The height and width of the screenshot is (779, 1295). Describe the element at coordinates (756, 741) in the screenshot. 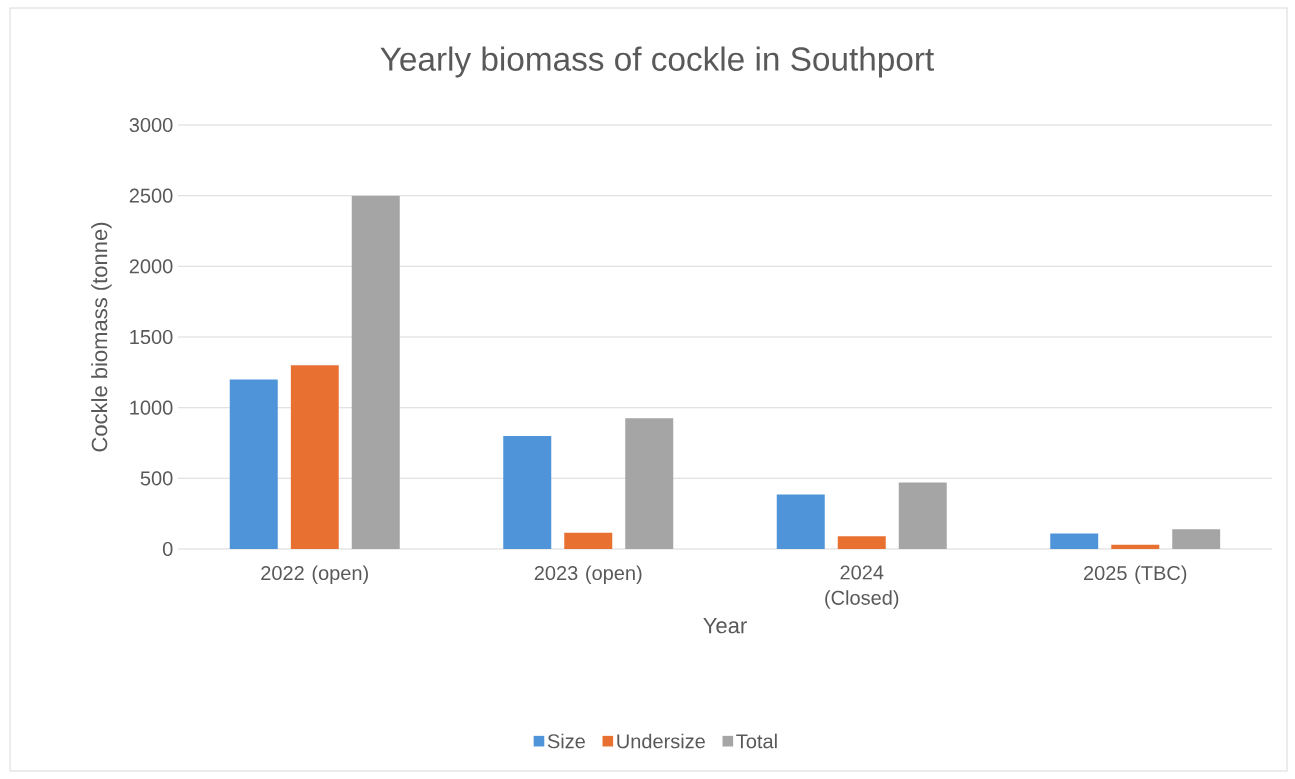

I see `legend-label: Total` at that location.